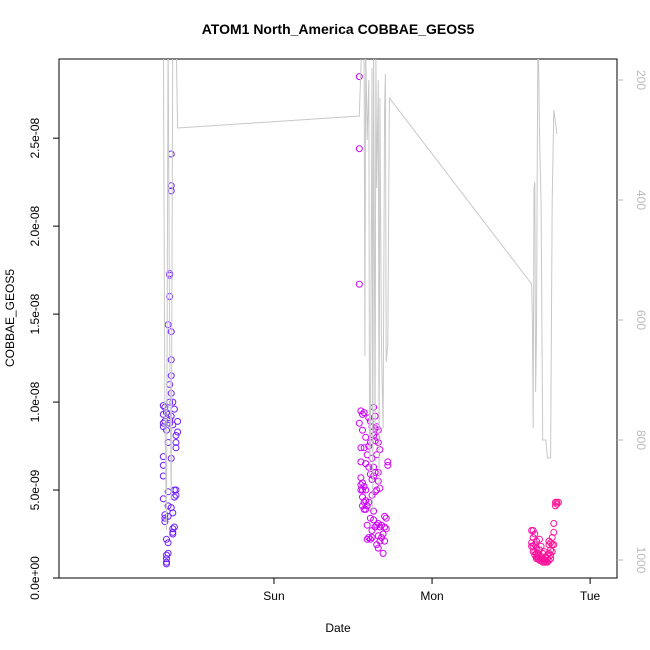 The height and width of the screenshot is (650, 650). I want to click on y-tick-label-1: 5.0e-09, so click(35, 489).